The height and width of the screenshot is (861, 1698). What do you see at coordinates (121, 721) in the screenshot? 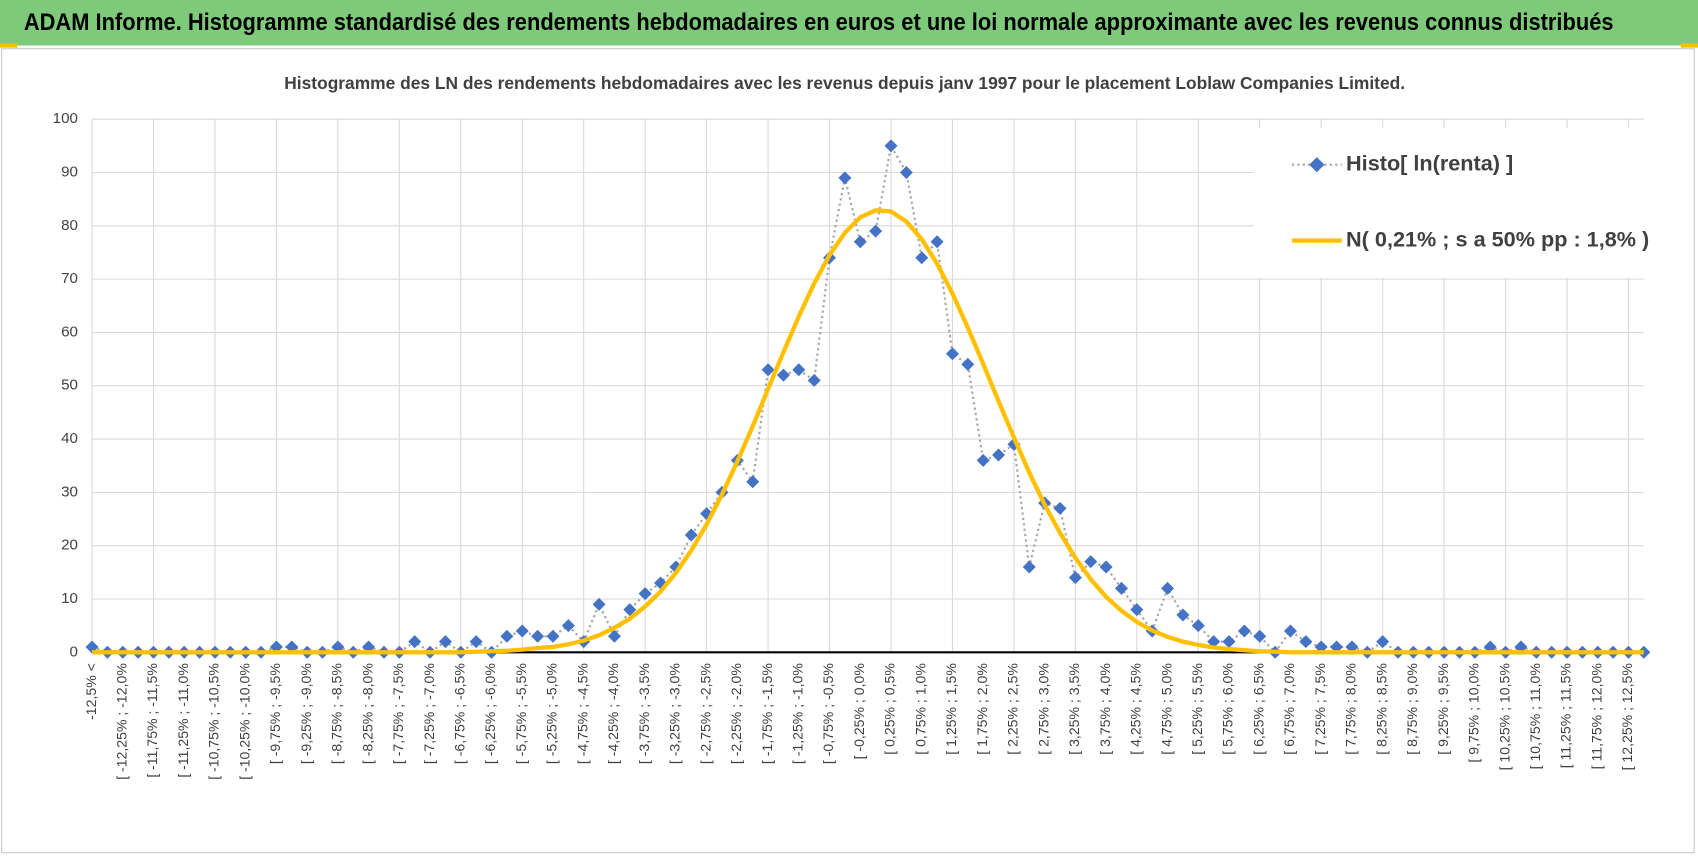
I see `x-tick-label: [ -12,25% ; -12,0%` at bounding box center [121, 721].